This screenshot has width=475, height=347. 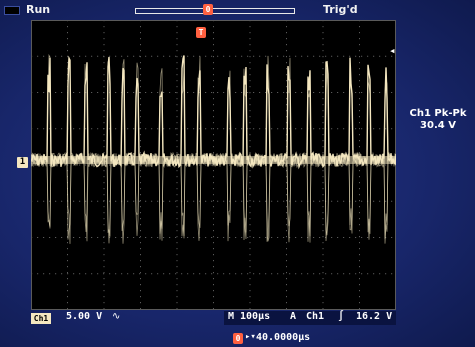 I want to click on trigger-source: Ch1, so click(x=315, y=316).